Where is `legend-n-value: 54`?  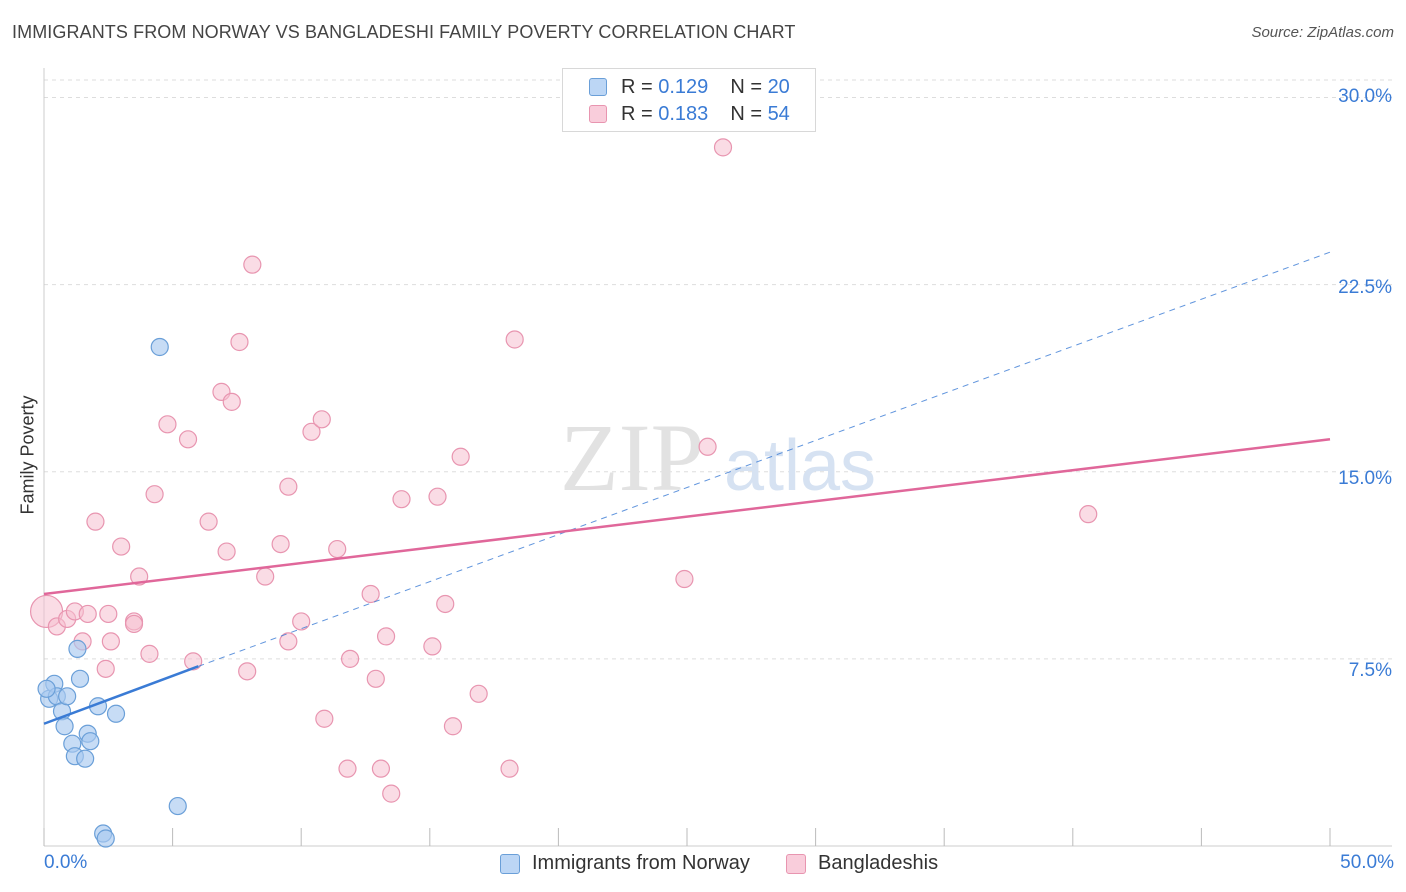 legend-n-value: 54 is located at coordinates (778, 113).